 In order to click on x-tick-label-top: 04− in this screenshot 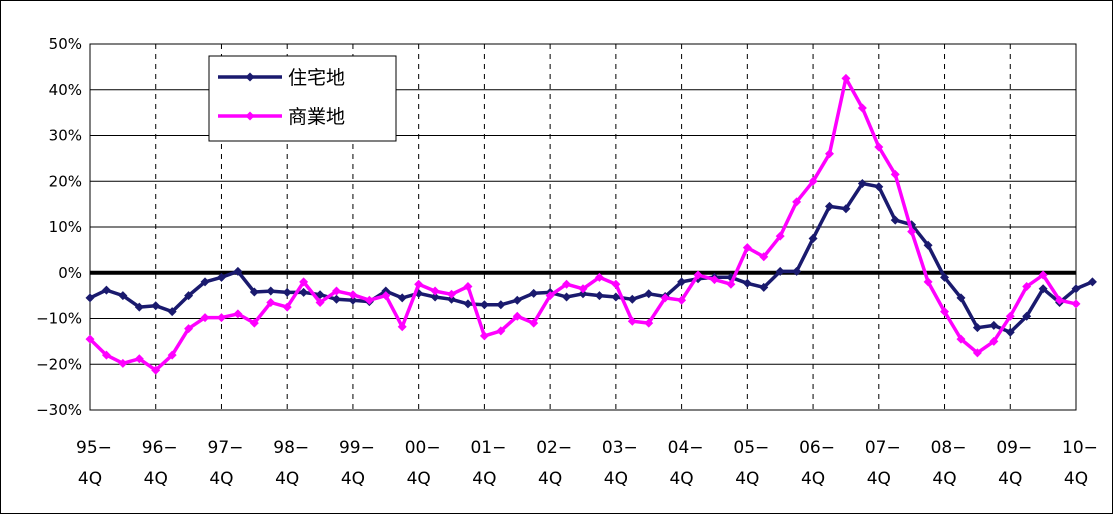, I will do `click(686, 448)`.